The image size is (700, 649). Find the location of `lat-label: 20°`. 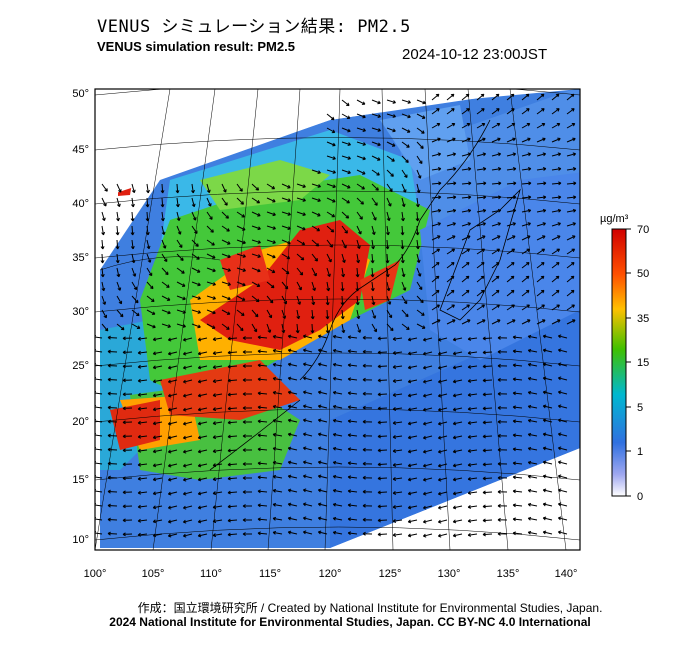

lat-label: 20° is located at coordinates (80, 422).